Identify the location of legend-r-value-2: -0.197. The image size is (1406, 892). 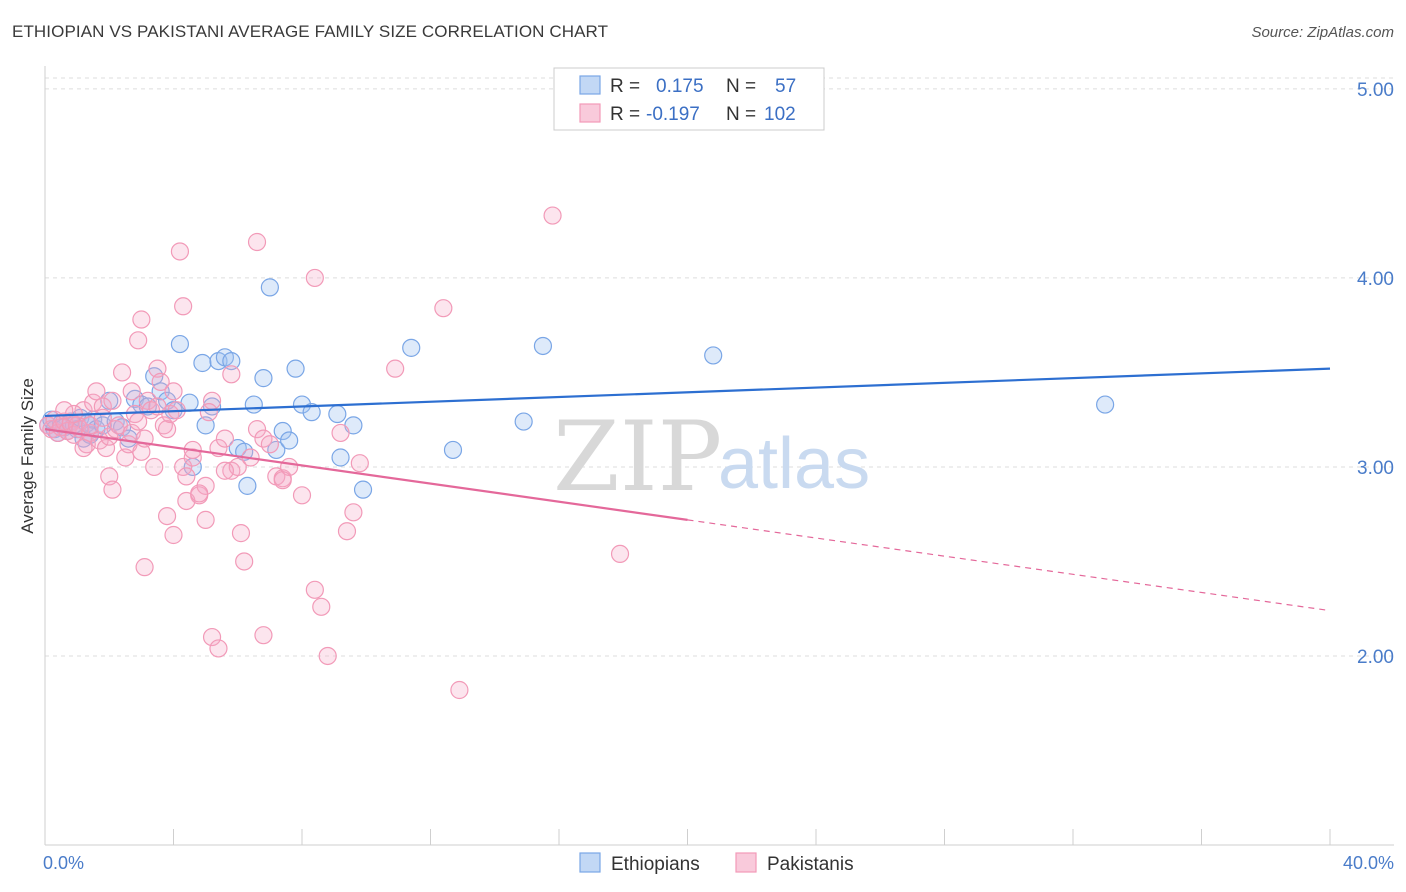
(673, 114).